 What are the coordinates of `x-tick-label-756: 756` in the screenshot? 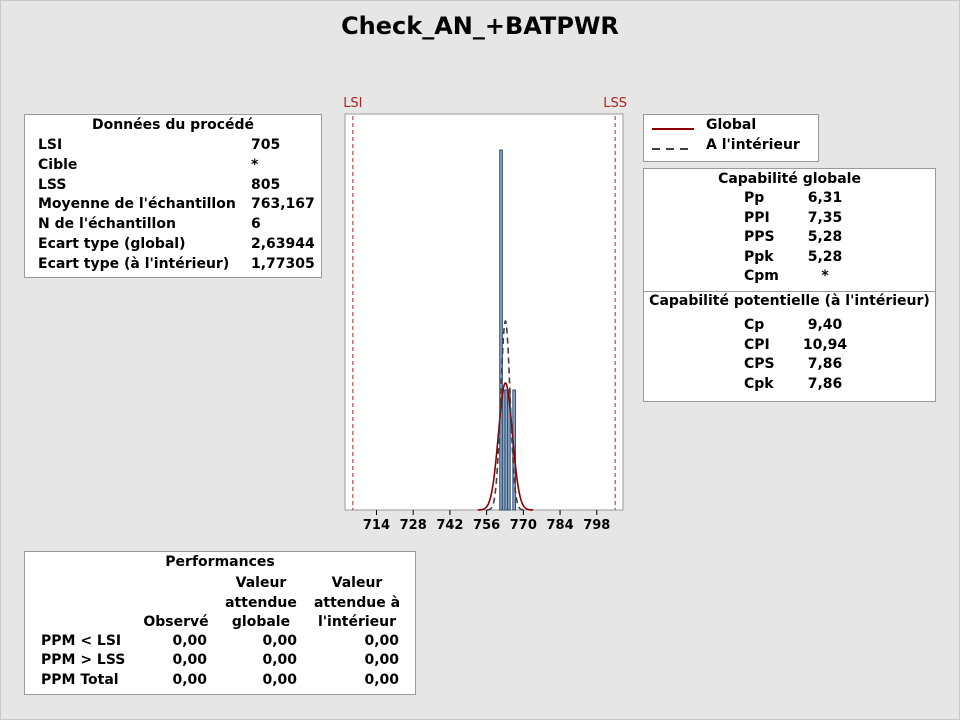 It's located at (486, 525).